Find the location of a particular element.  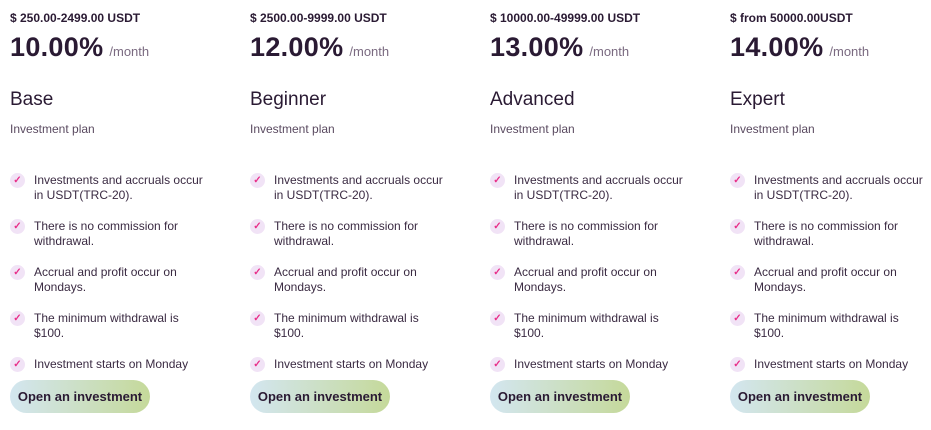

plan-rate: 14.00% /month is located at coordinates (799, 47).